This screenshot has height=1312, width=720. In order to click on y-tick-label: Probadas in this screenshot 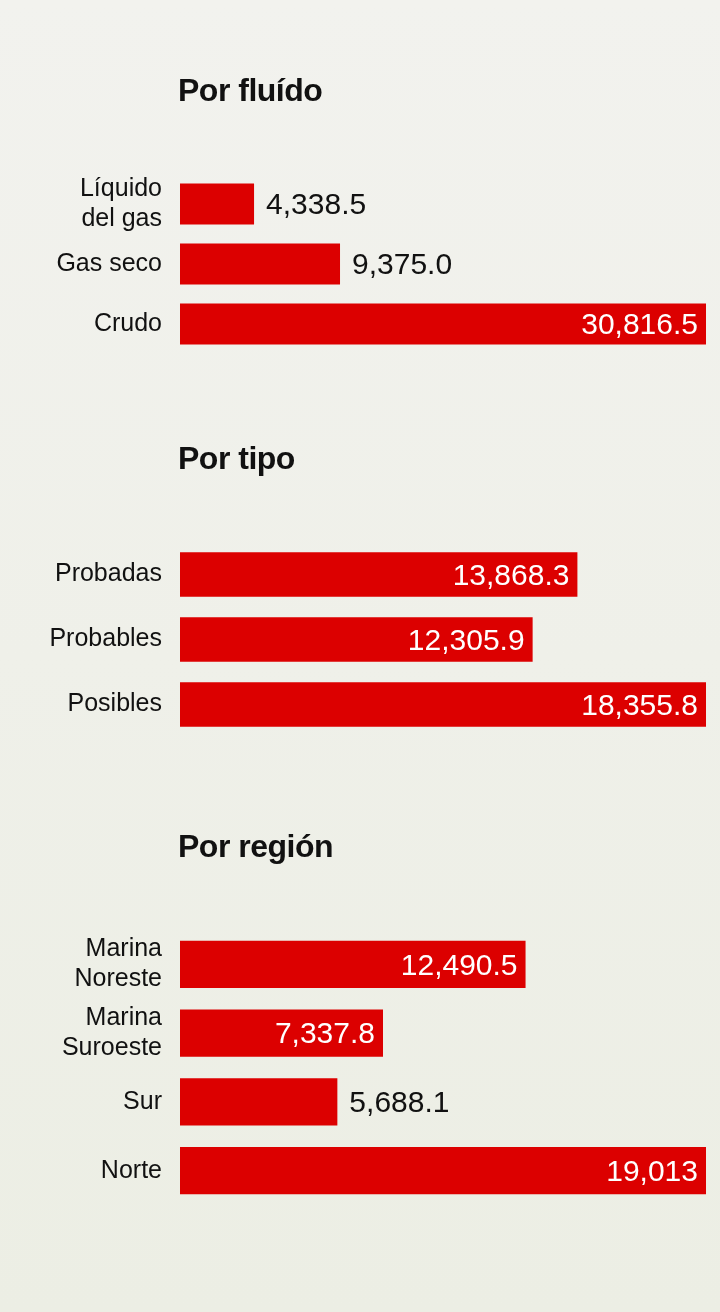, I will do `click(108, 572)`.